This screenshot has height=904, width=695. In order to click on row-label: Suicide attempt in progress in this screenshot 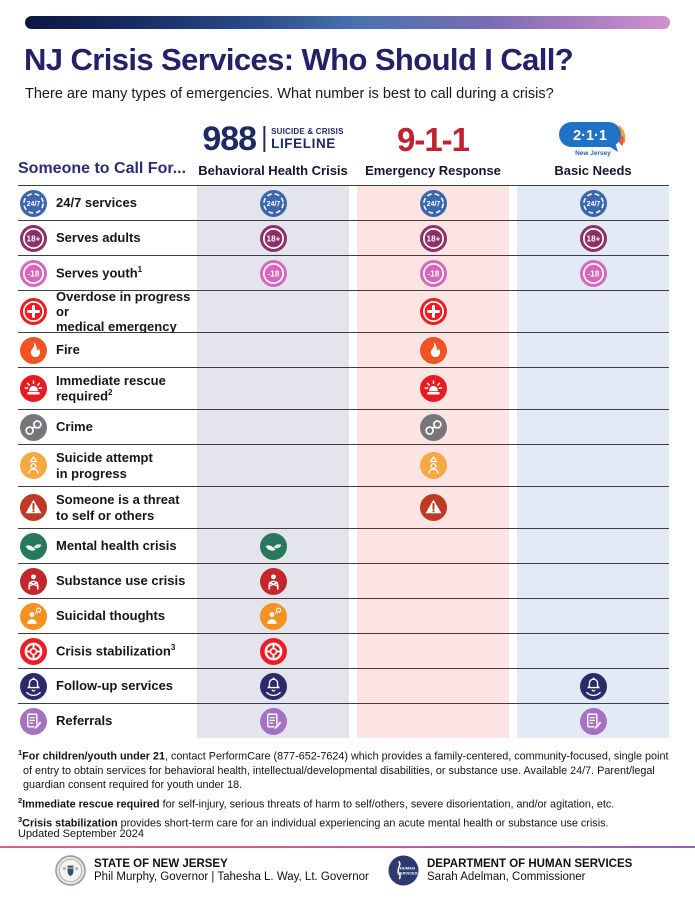, I will do `click(104, 465)`.